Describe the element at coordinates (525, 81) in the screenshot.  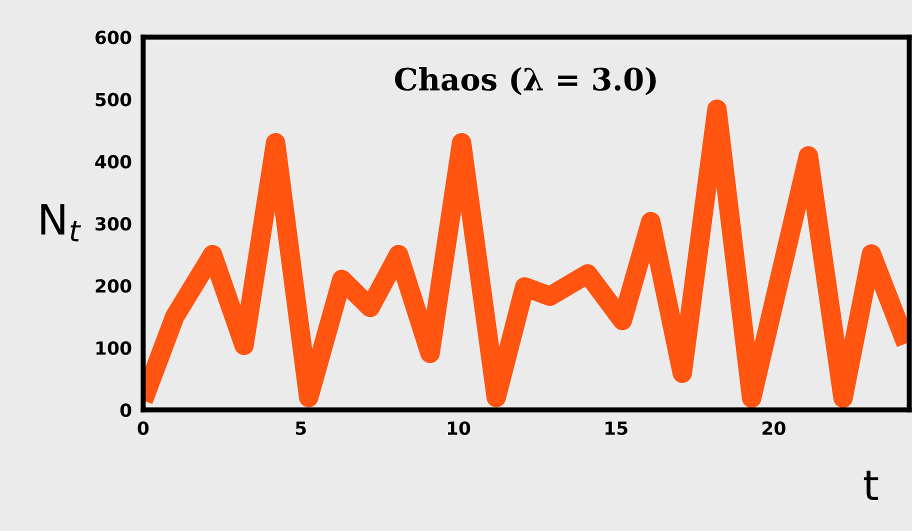
I see `text: Chaos (λ = 3.0)` at that location.